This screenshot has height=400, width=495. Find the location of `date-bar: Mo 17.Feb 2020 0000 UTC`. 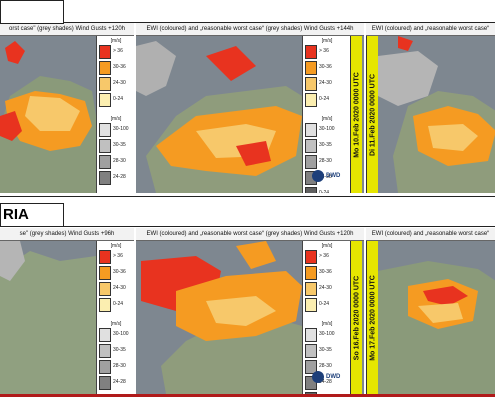

date-bar: Mo 17.Feb 2020 0000 UTC is located at coordinates (372, 317).